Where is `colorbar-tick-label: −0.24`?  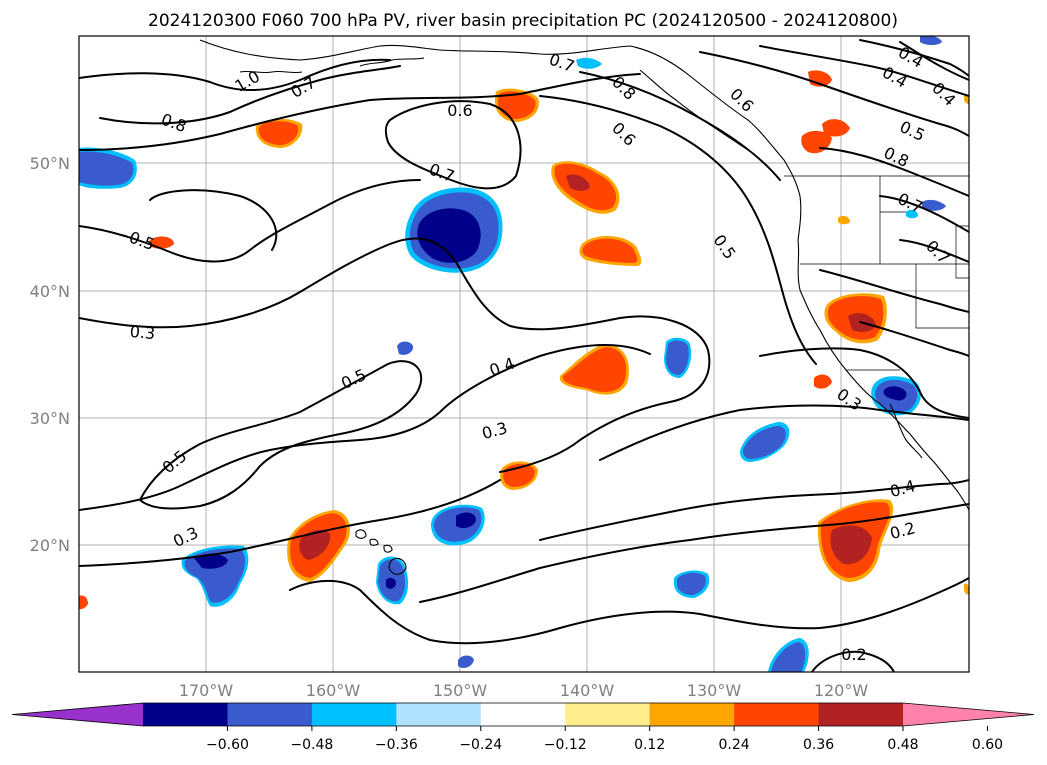 colorbar-tick-label: −0.24 is located at coordinates (480, 745).